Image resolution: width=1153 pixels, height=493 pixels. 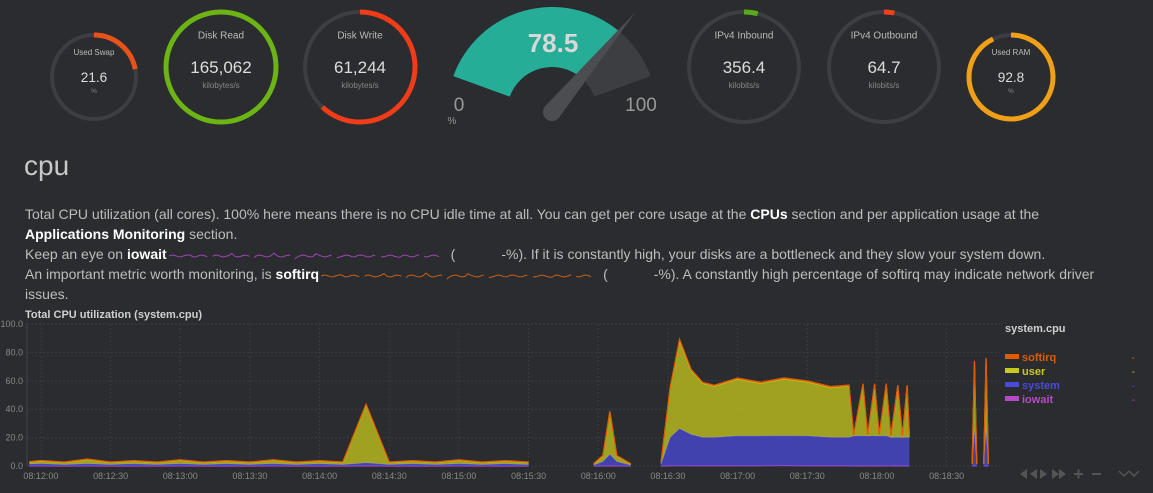 What do you see at coordinates (913, 214) in the screenshot?
I see `text: section and per application usage at the` at bounding box center [913, 214].